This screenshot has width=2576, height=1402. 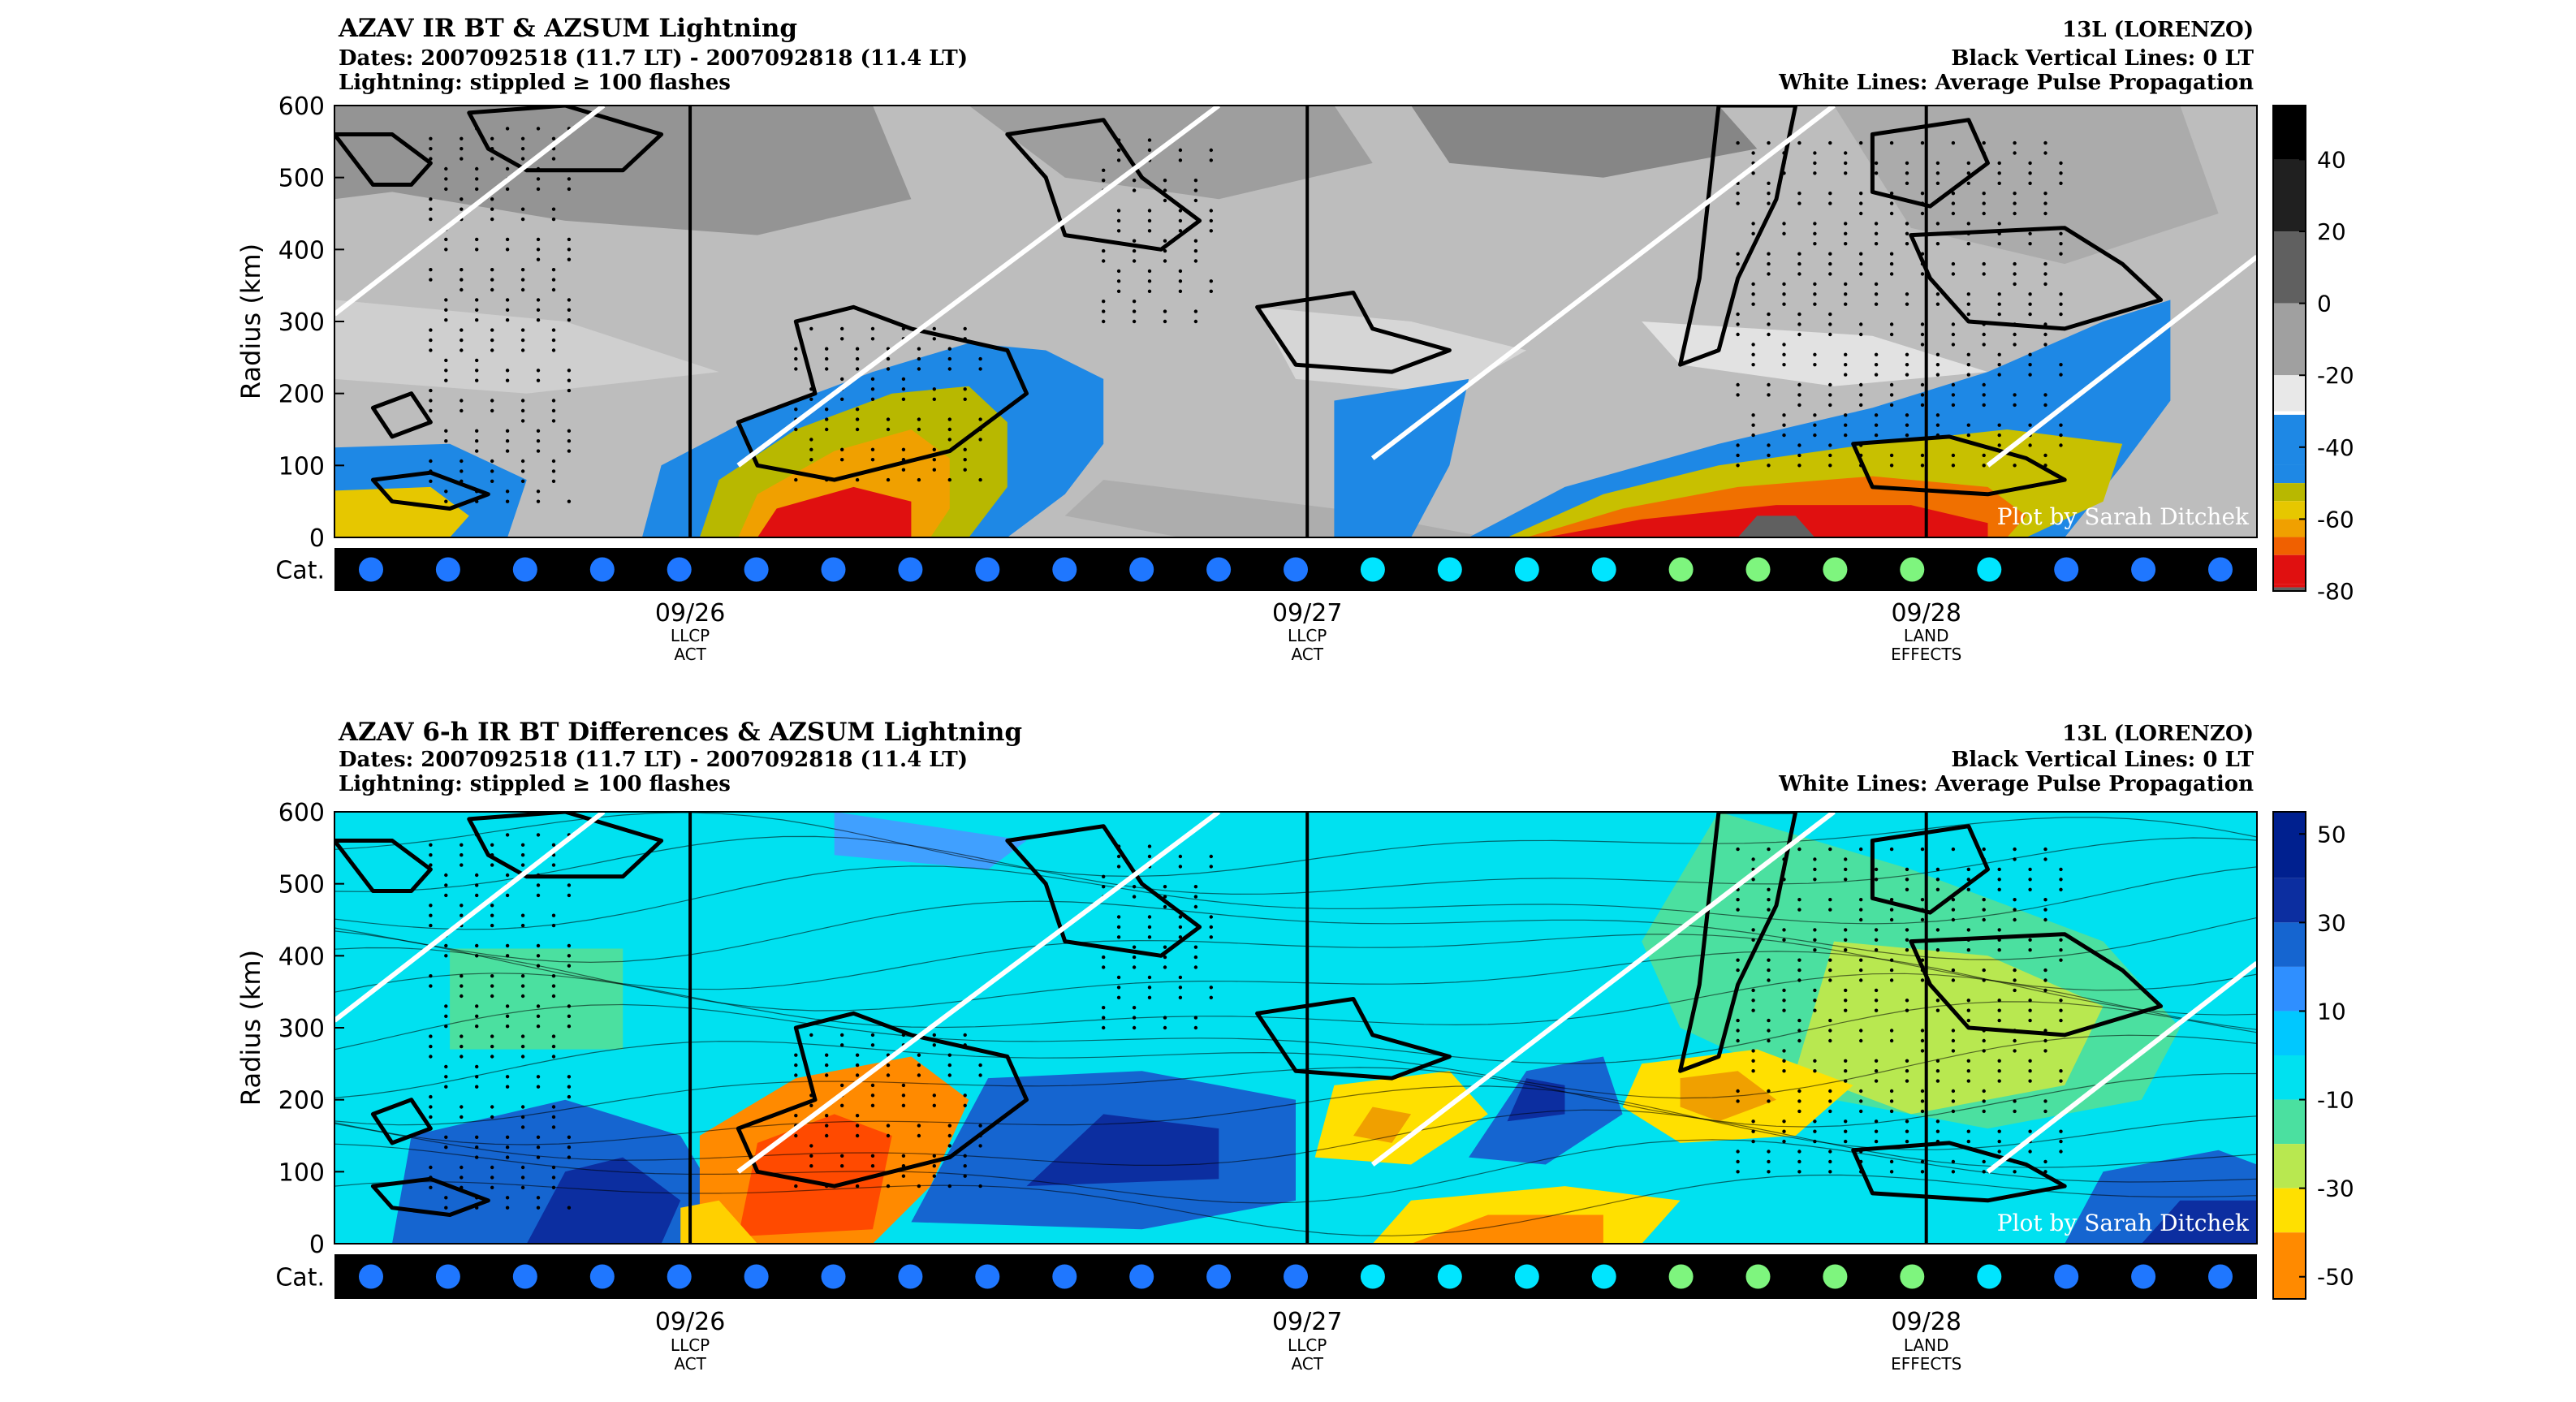 What do you see at coordinates (2331, 159) in the screenshot?
I see `colorbar-tick-label: 40` at bounding box center [2331, 159].